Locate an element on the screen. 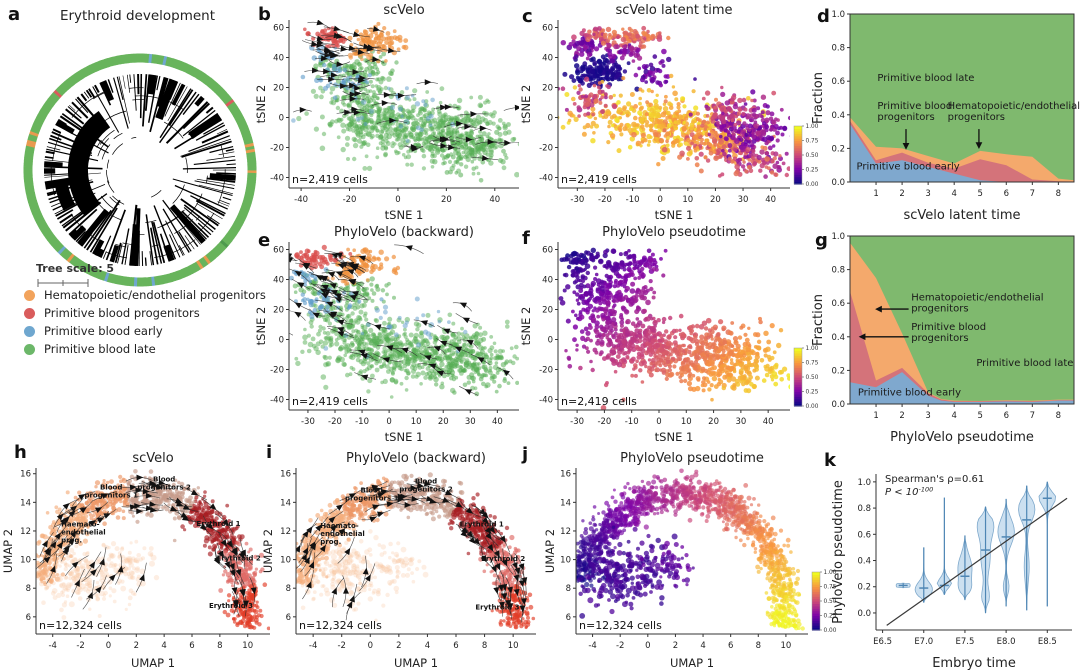  svg-text: Primitive blood late is located at coordinates (925, 78).